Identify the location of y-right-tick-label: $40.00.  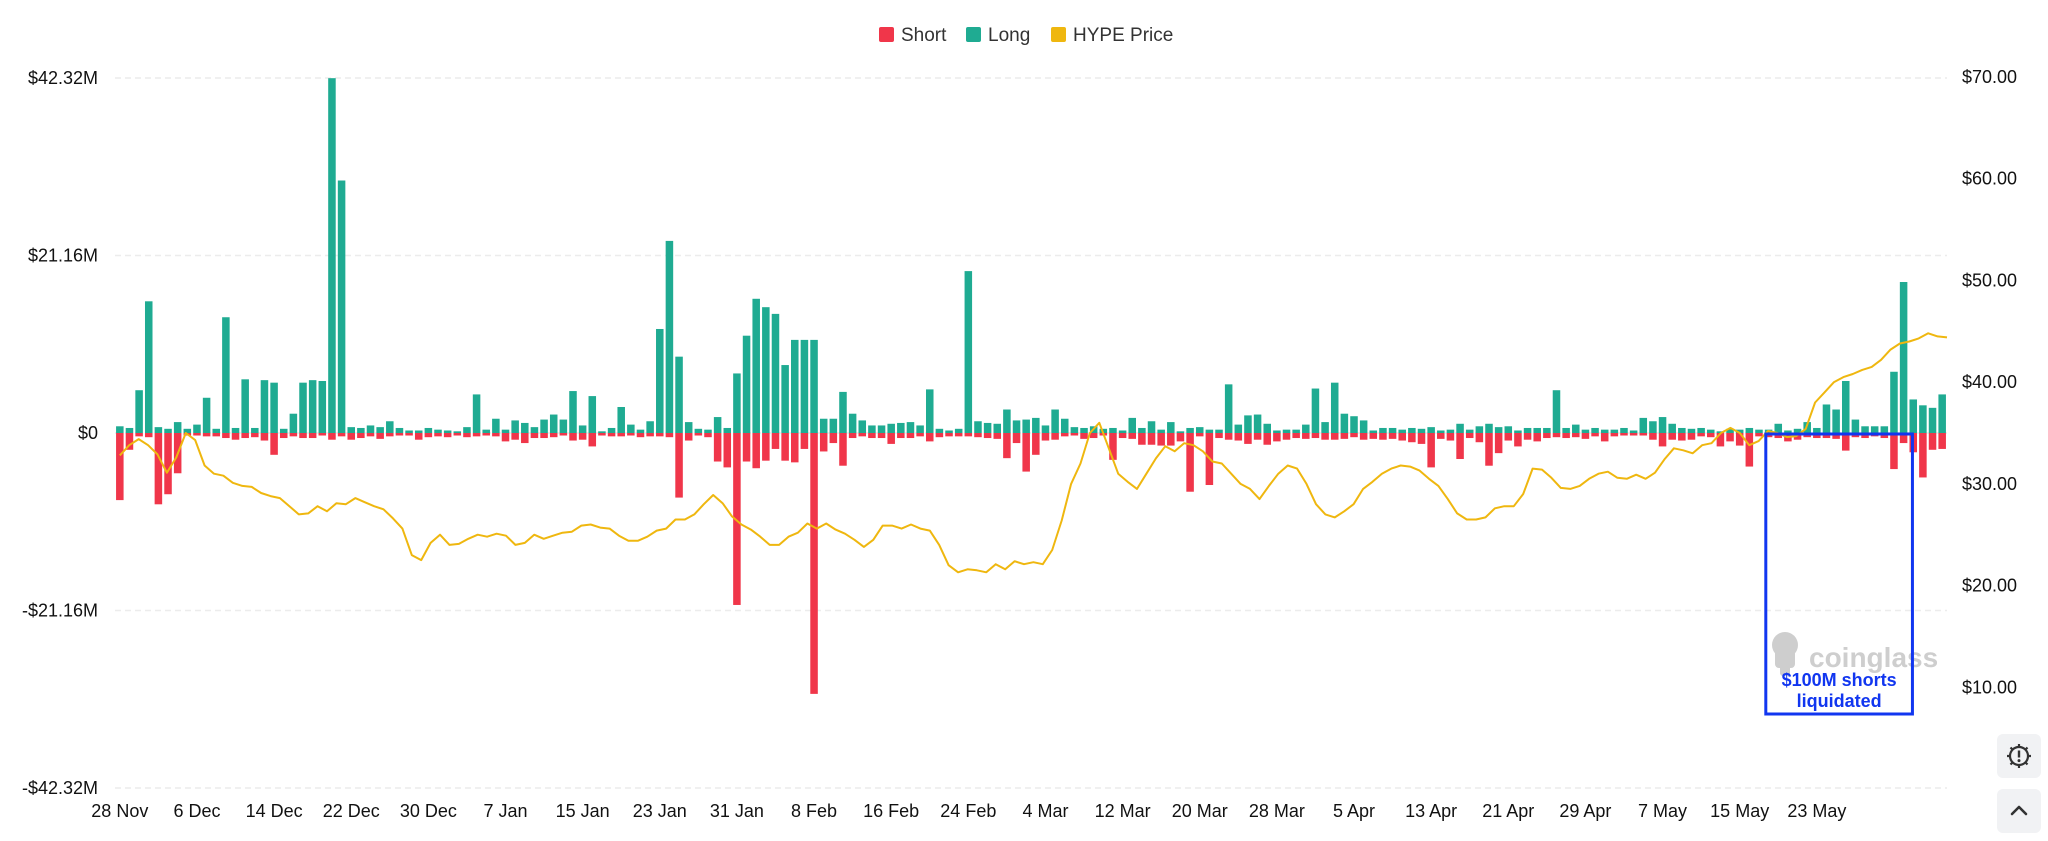
(1989, 382).